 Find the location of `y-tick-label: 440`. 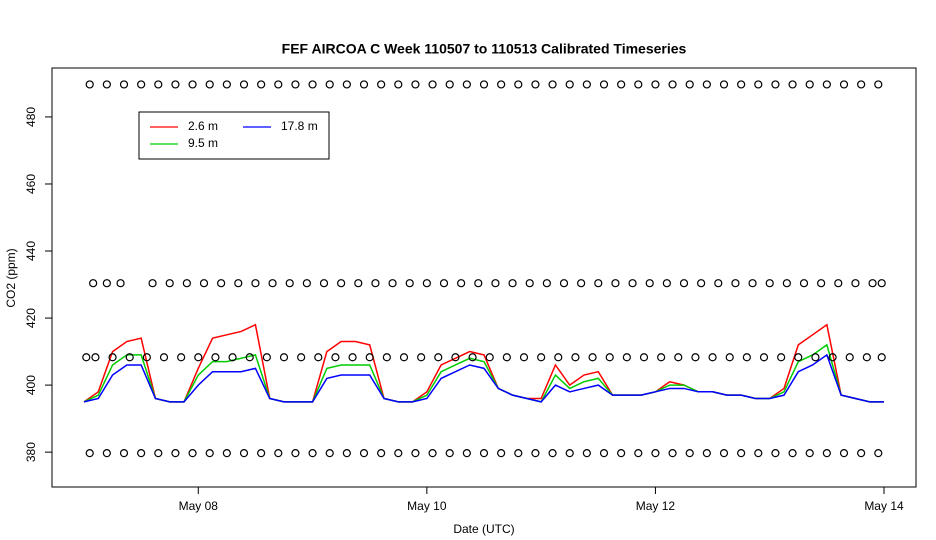

y-tick-label: 440 is located at coordinates (31, 251).